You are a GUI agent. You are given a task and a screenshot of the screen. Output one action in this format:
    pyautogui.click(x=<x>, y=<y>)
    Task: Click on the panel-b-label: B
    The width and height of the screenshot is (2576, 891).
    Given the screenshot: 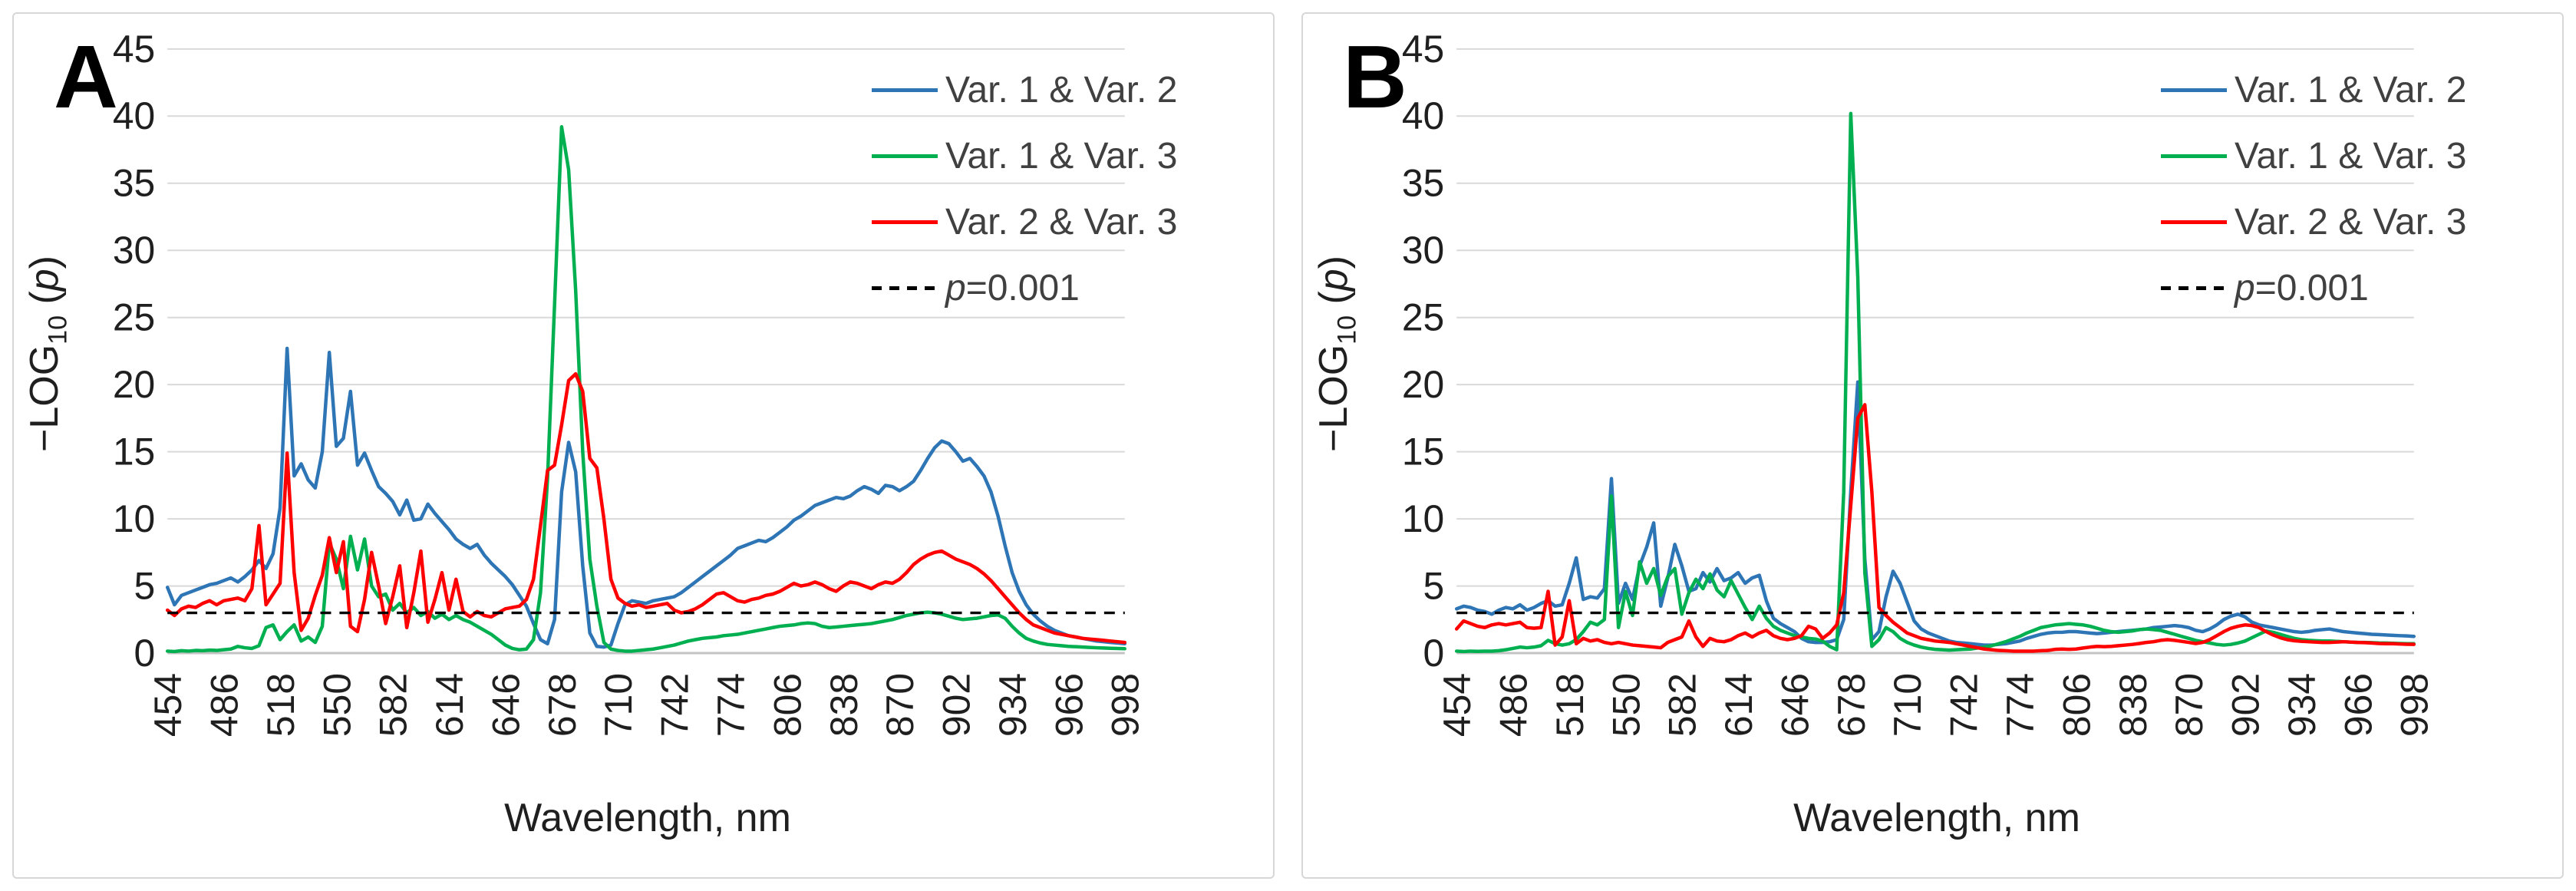 What is the action you would take?
    pyautogui.click(x=1375, y=77)
    